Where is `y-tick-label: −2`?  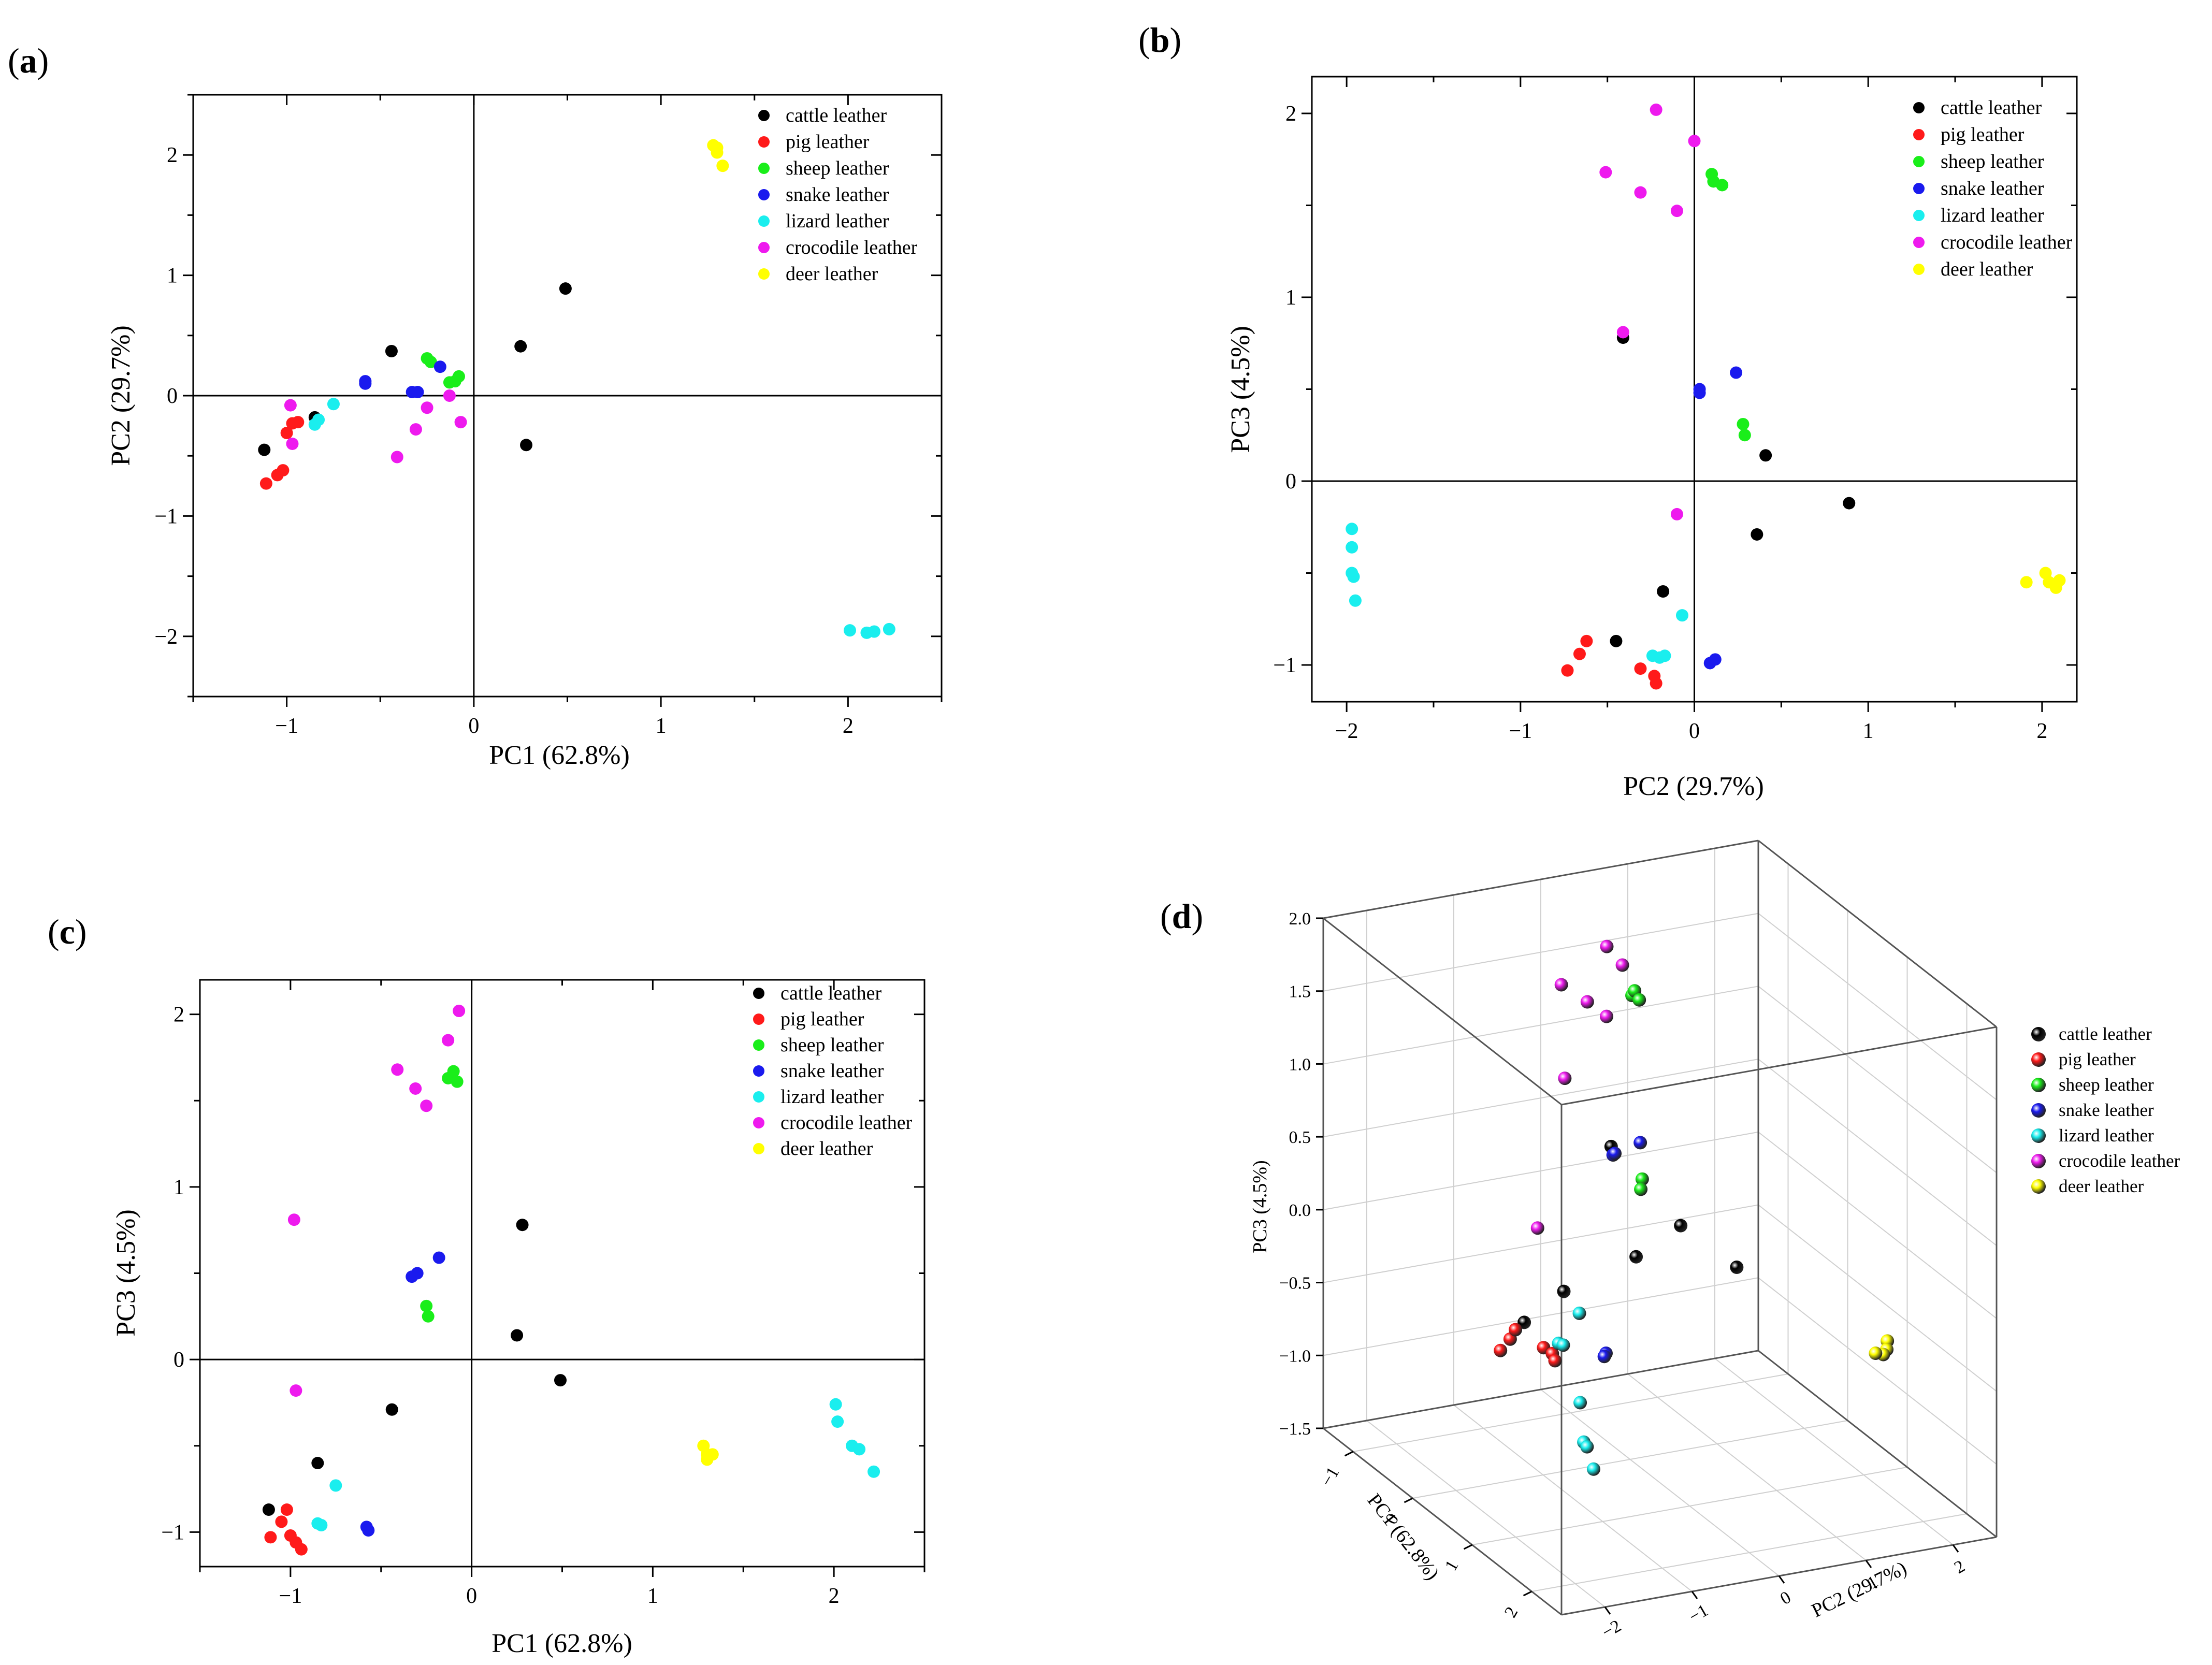
y-tick-label: −2 is located at coordinates (1612, 1629).